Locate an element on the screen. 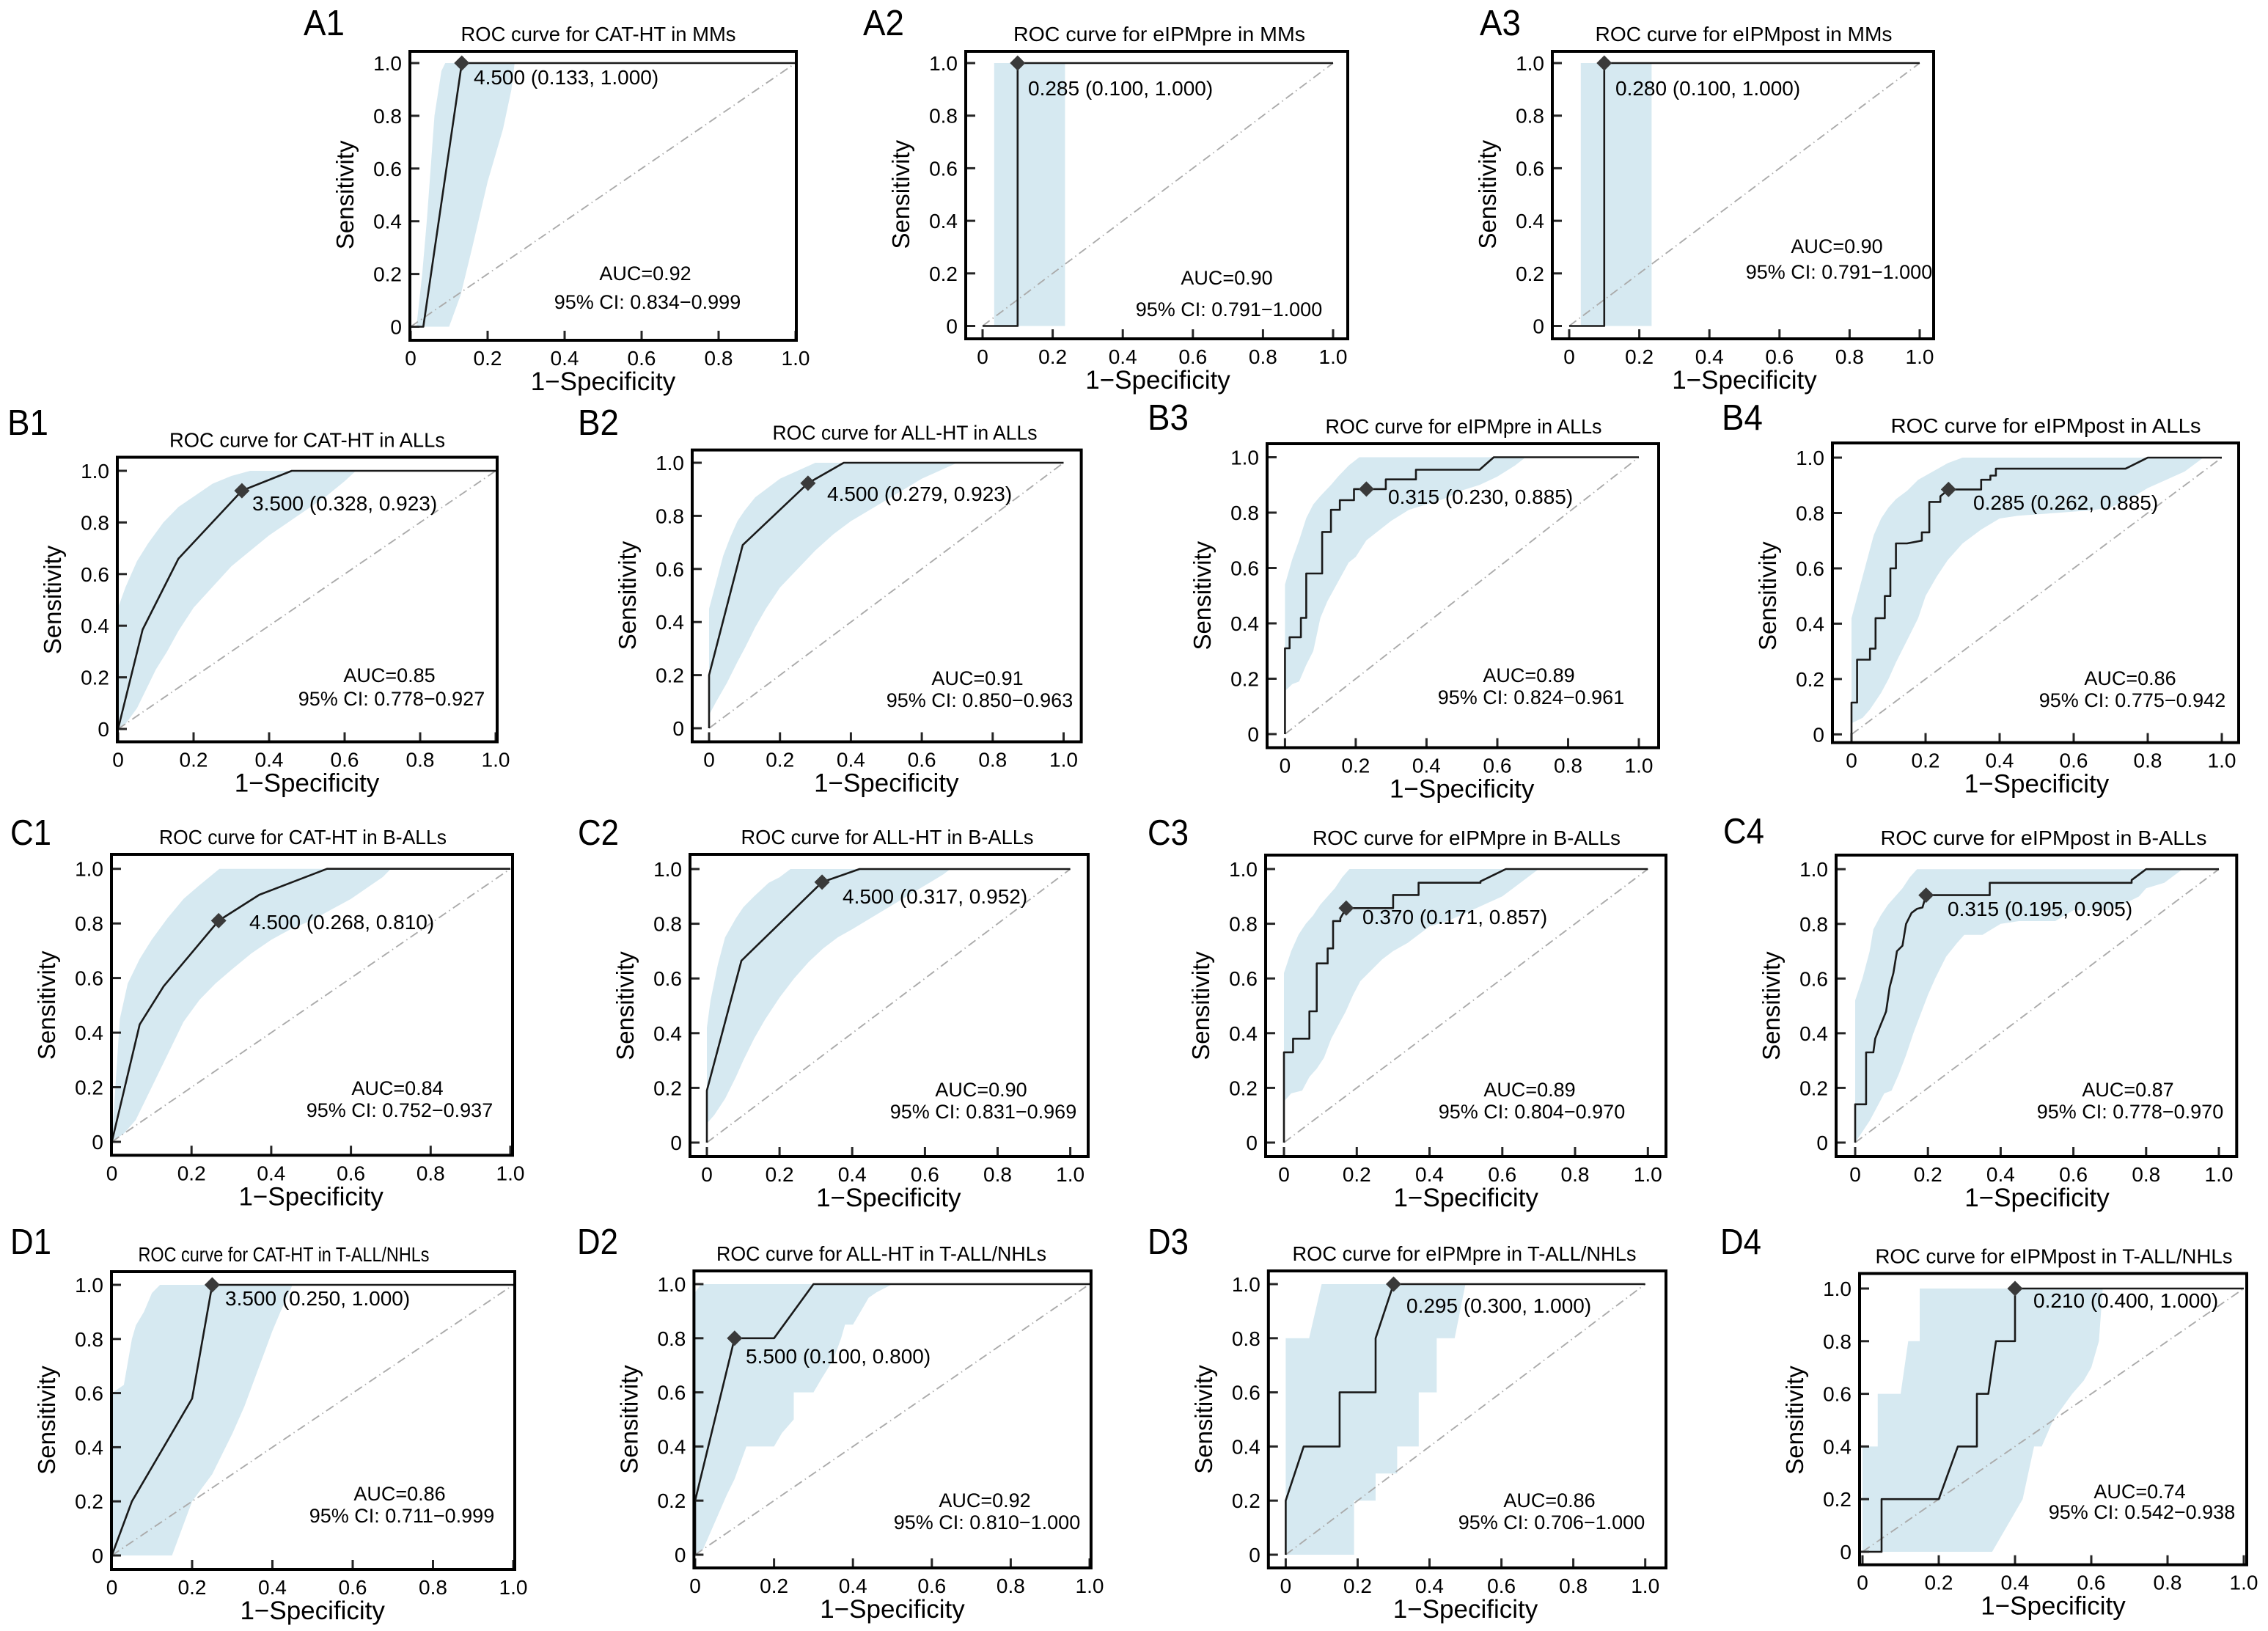 This screenshot has width=2268, height=1631. svg-text:ROC curve for eIPMpre in B-ALL: ROC curve for eIPMpre in B-ALLs is located at coordinates (1467, 838).